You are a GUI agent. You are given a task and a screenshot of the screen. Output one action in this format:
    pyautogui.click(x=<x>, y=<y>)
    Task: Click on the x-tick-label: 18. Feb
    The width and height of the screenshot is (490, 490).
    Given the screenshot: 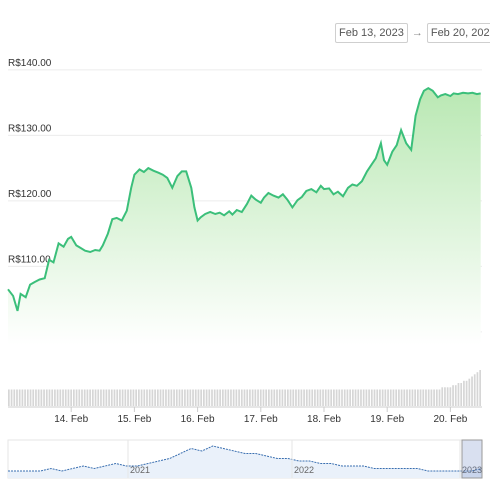 What is the action you would take?
    pyautogui.click(x=324, y=419)
    